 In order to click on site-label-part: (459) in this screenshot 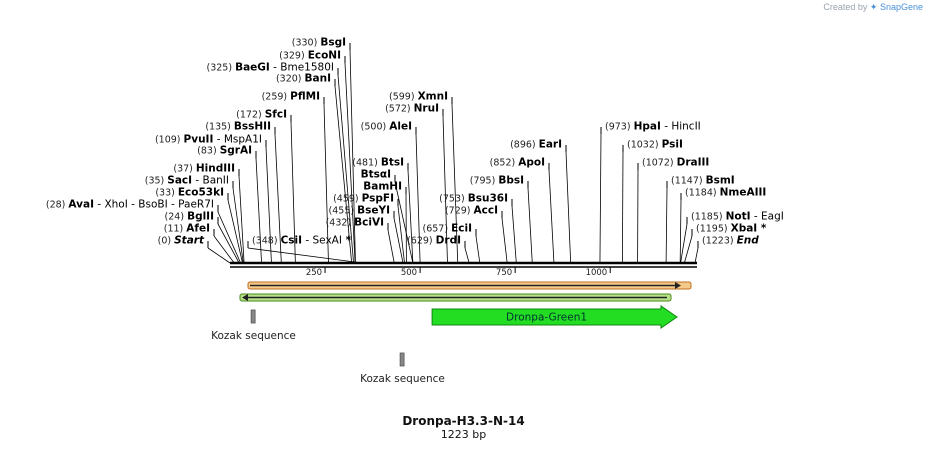, I will do `click(347, 199)`.